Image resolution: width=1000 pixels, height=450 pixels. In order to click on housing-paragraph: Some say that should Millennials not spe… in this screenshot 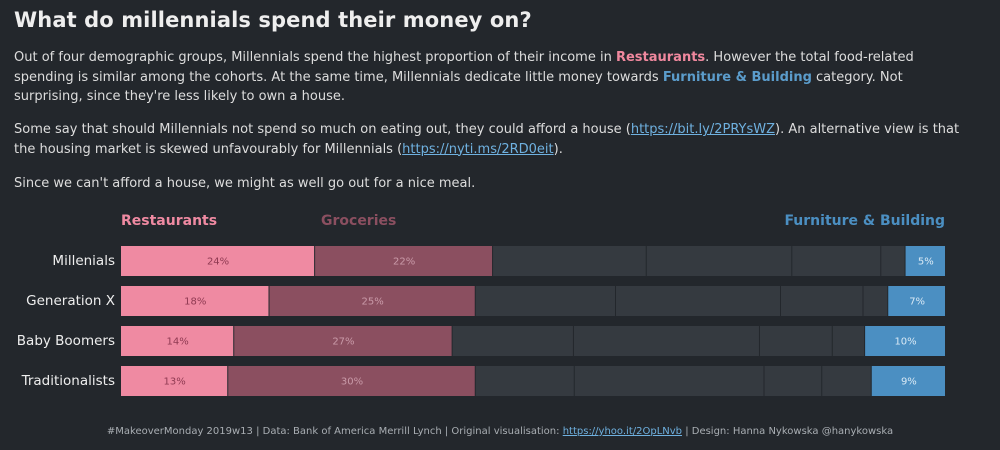, I will do `click(494, 139)`.